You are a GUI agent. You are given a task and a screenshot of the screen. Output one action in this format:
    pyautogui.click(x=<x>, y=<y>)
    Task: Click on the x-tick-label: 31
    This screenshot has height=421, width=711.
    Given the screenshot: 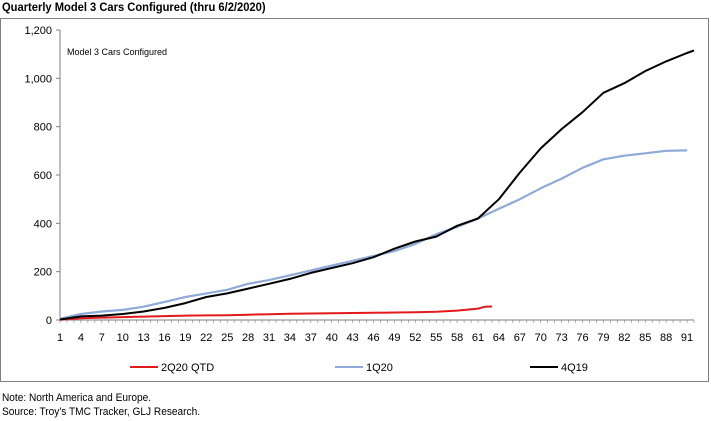 What is the action you would take?
    pyautogui.click(x=269, y=338)
    